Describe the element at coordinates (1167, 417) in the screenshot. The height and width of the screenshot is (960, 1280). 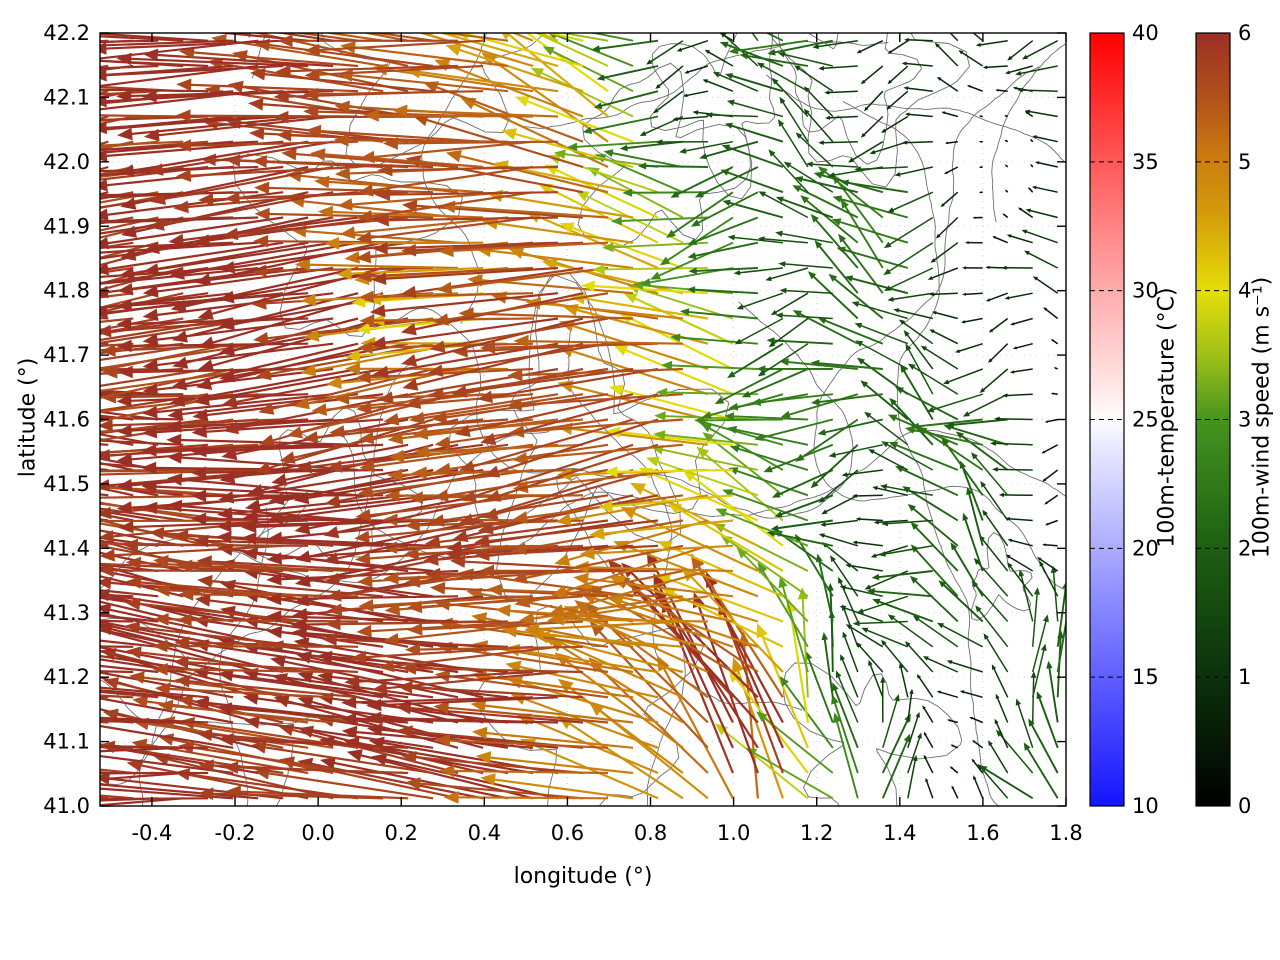
I see `temperature-colorbar-label: 100m-temperature (°C)` at that location.